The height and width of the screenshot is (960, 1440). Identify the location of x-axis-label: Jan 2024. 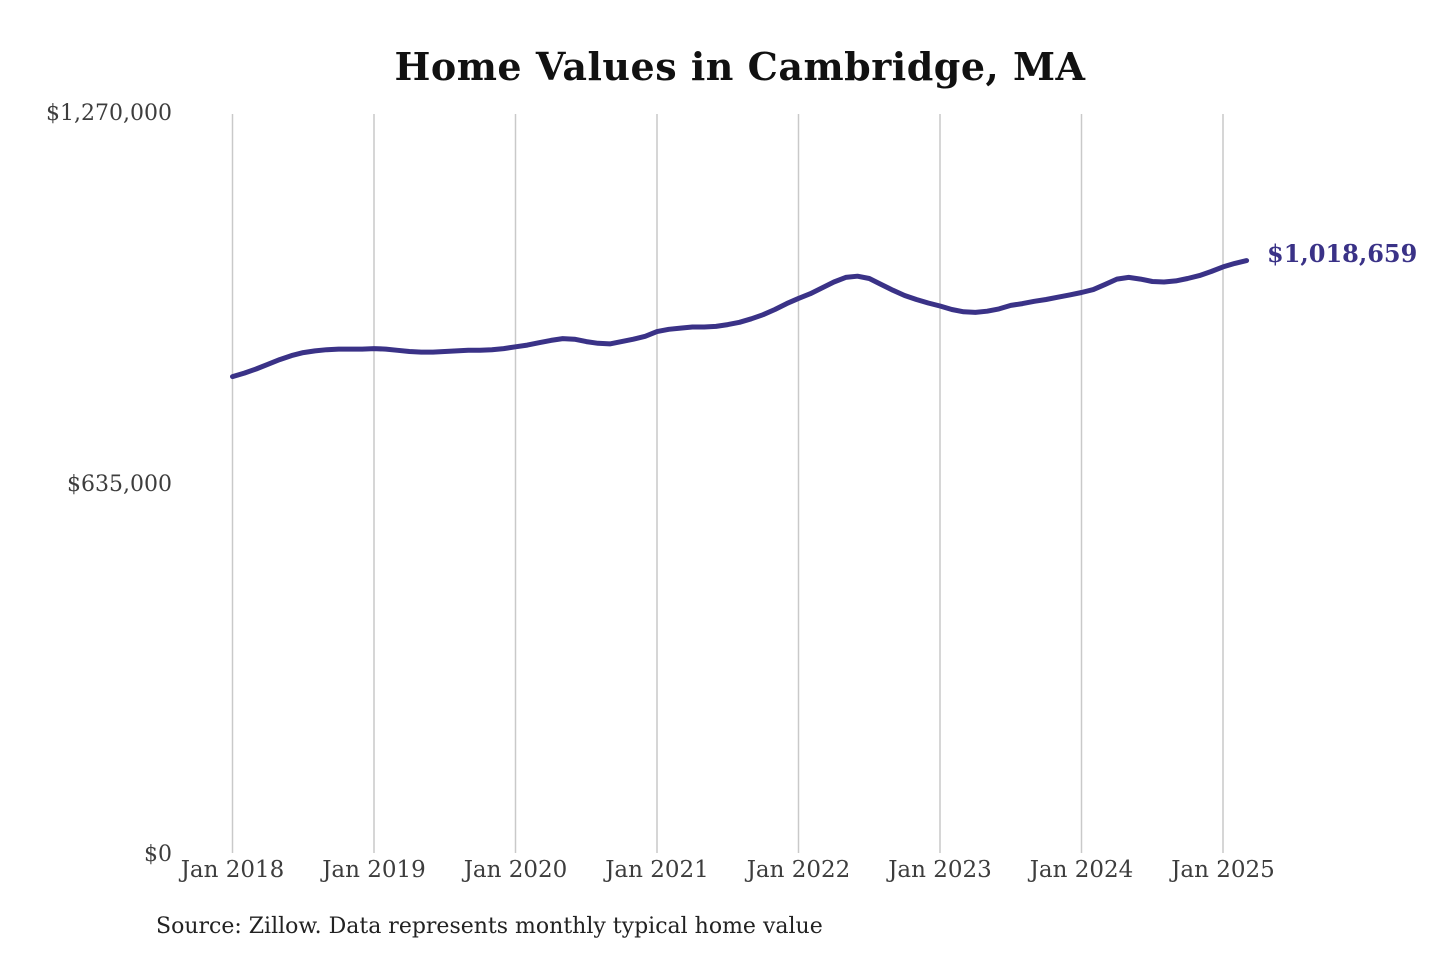
(1081, 870).